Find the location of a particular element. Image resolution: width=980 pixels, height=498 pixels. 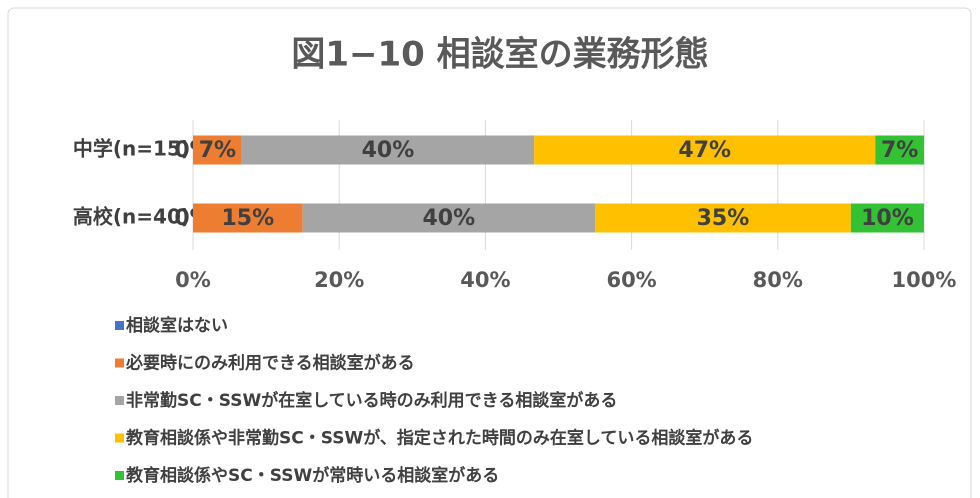

data-label: 15% is located at coordinates (247, 218).